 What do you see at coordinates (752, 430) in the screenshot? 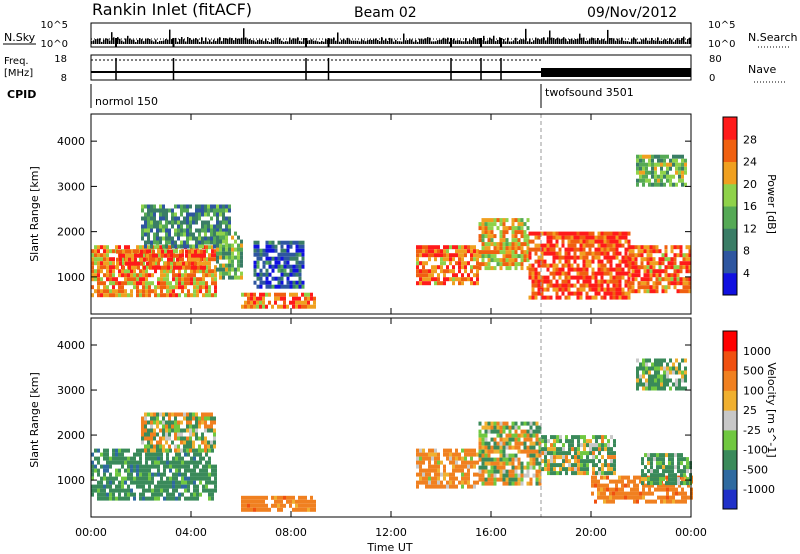
I see `velocity-colorbar-tick-label: -25` at bounding box center [752, 430].